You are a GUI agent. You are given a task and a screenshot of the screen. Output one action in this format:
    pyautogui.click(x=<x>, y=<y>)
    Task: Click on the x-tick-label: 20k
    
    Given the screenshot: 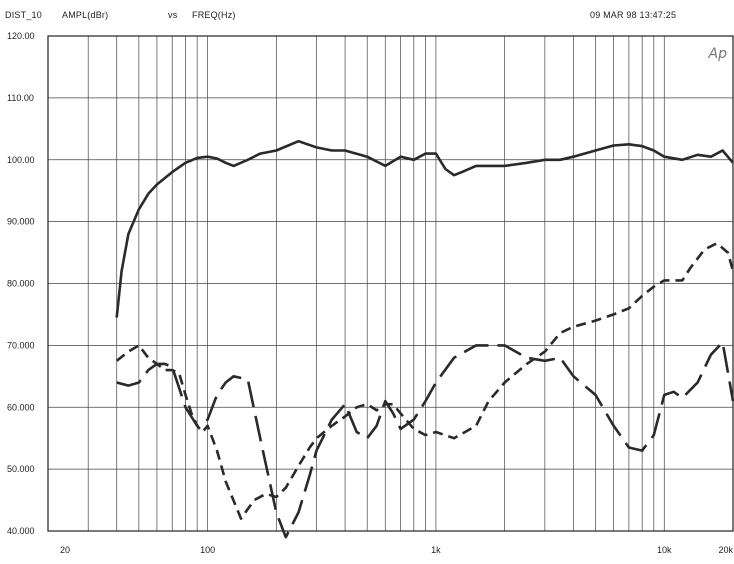 What is the action you would take?
    pyautogui.click(x=725, y=550)
    